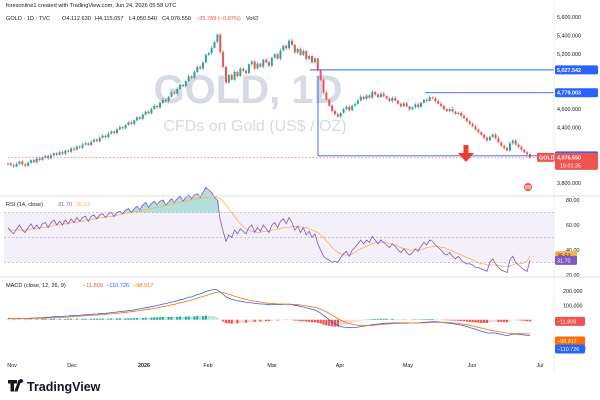 Image resolution: width=600 pixels, height=400 pixels. What do you see at coordinates (569, 37) in the screenshot?
I see `price-axis-tick: 5,400.000` at bounding box center [569, 37].